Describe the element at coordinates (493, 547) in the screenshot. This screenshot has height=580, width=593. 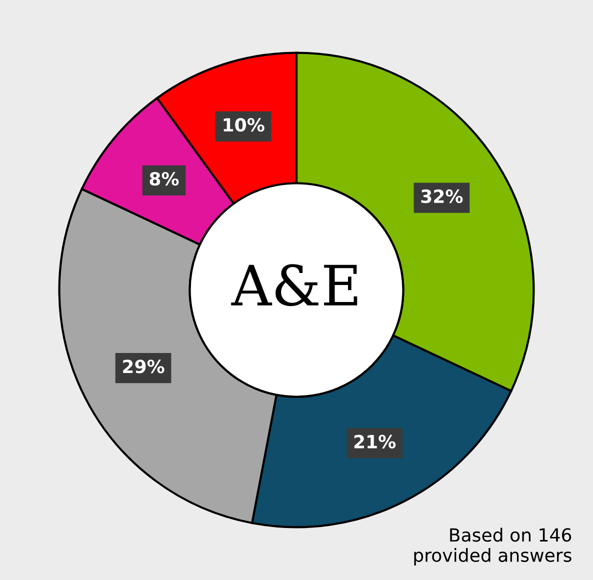
I see `text: Based on 146 provided answers` at that location.